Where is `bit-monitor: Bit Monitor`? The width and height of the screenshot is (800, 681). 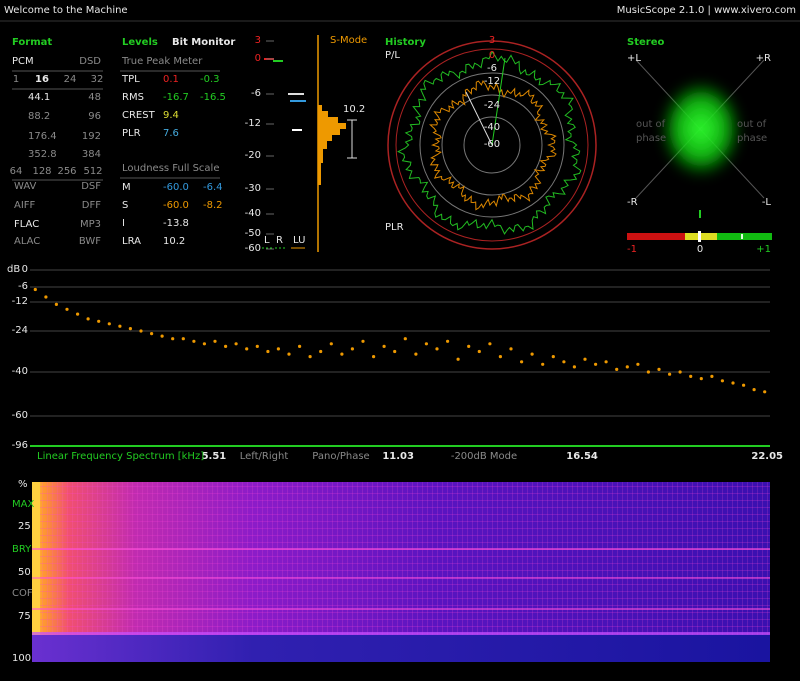 bit-monitor: Bit Monitor is located at coordinates (204, 42).